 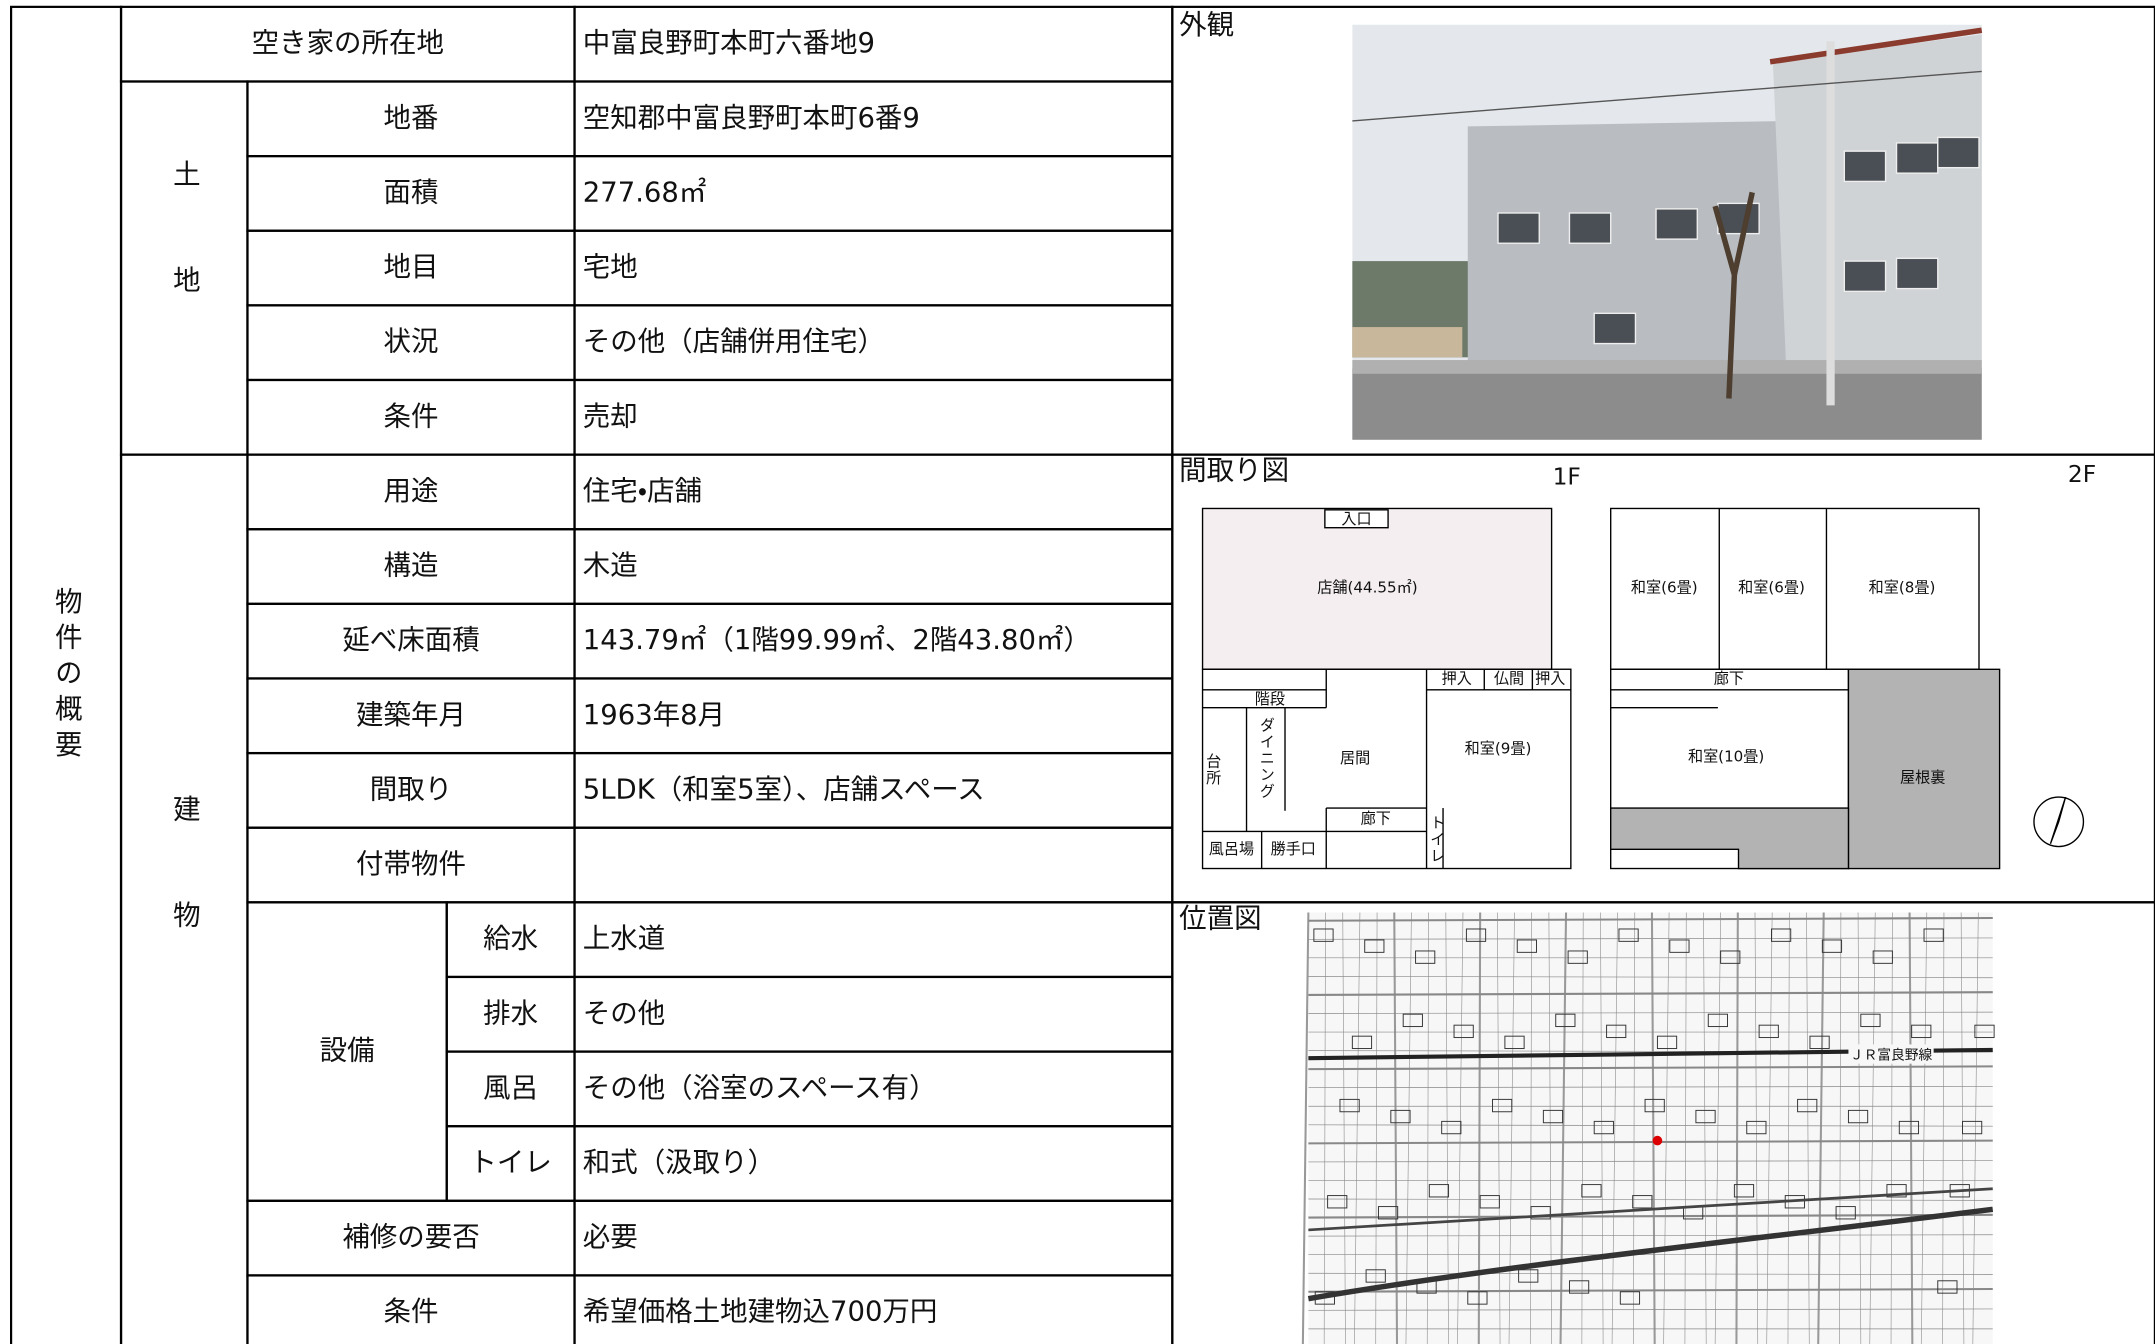 What do you see at coordinates (1266, 758) in the screenshot?
I see `room-label: ダイニング` at bounding box center [1266, 758].